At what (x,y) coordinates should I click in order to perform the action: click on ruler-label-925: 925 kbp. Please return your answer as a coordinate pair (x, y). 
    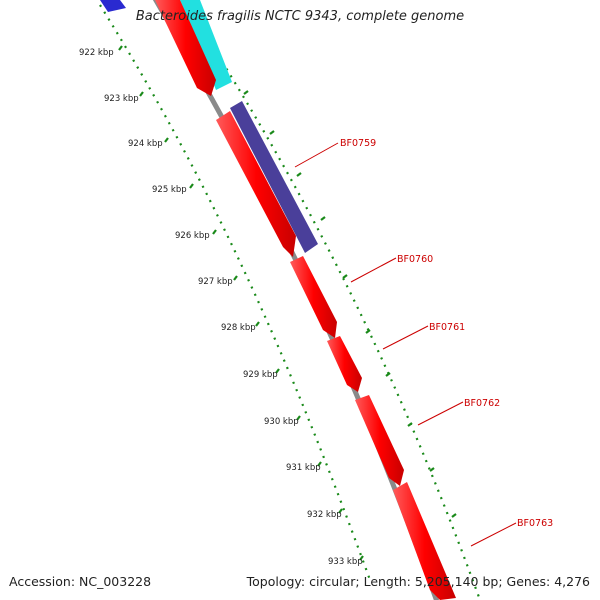
    Looking at the image, I should click on (169, 190).